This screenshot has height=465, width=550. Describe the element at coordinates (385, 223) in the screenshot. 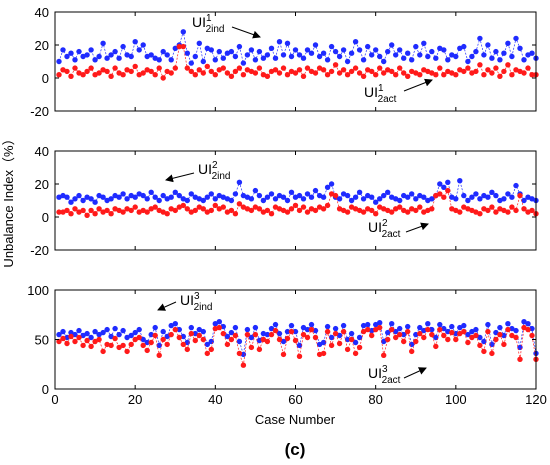

I see `annotation-sup: 2` at that location.